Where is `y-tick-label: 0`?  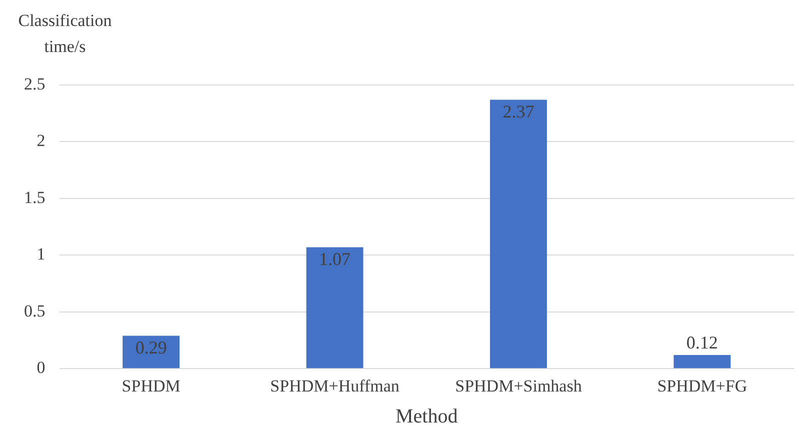 y-tick-label: 0 is located at coordinates (41, 368).